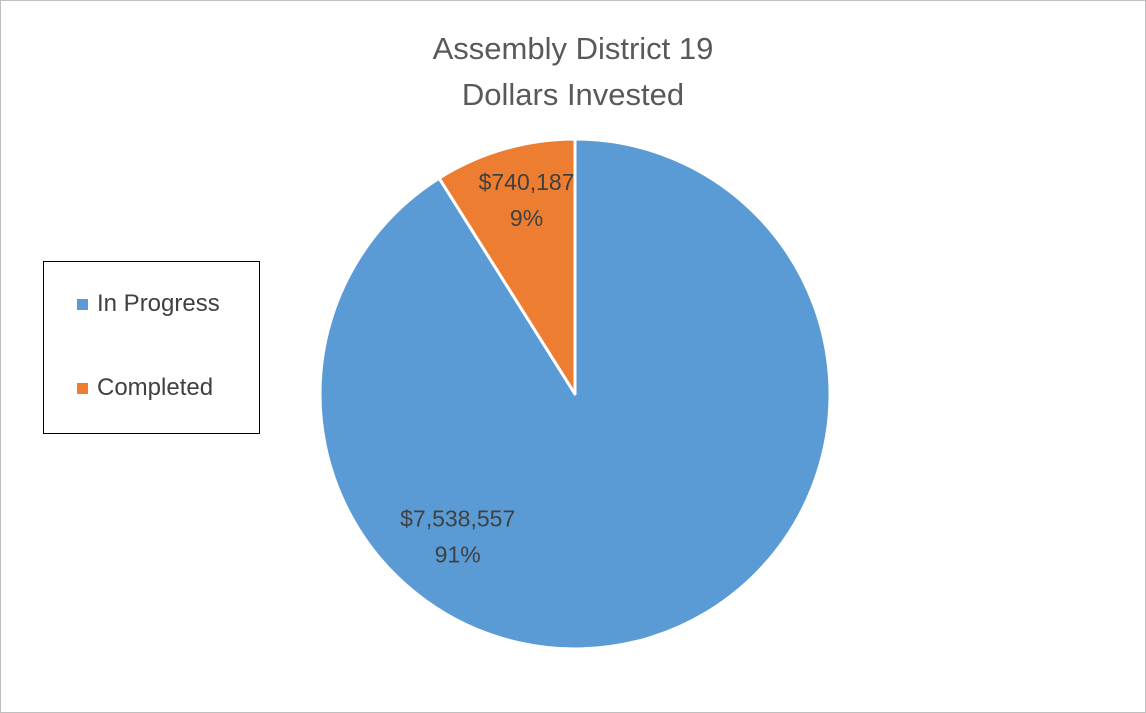  What do you see at coordinates (151, 347) in the screenshot?
I see `legend: In Progress Completed` at bounding box center [151, 347].